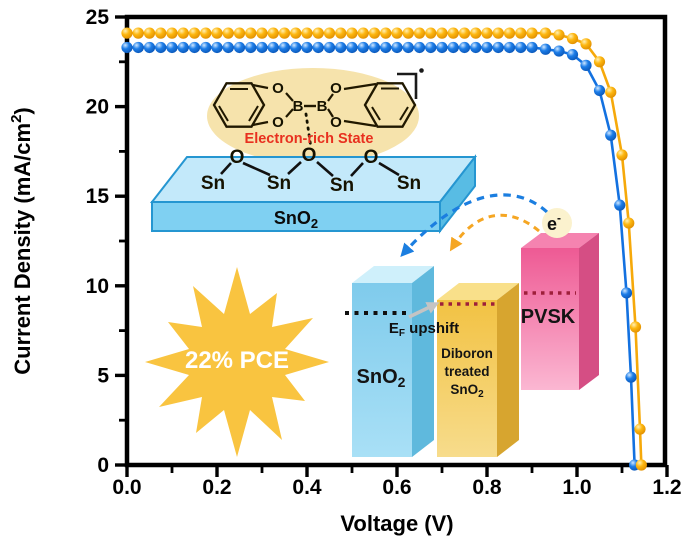  Describe the element at coordinates (508, 370) in the screenshot. I see `diboron-bar-side-face` at that location.